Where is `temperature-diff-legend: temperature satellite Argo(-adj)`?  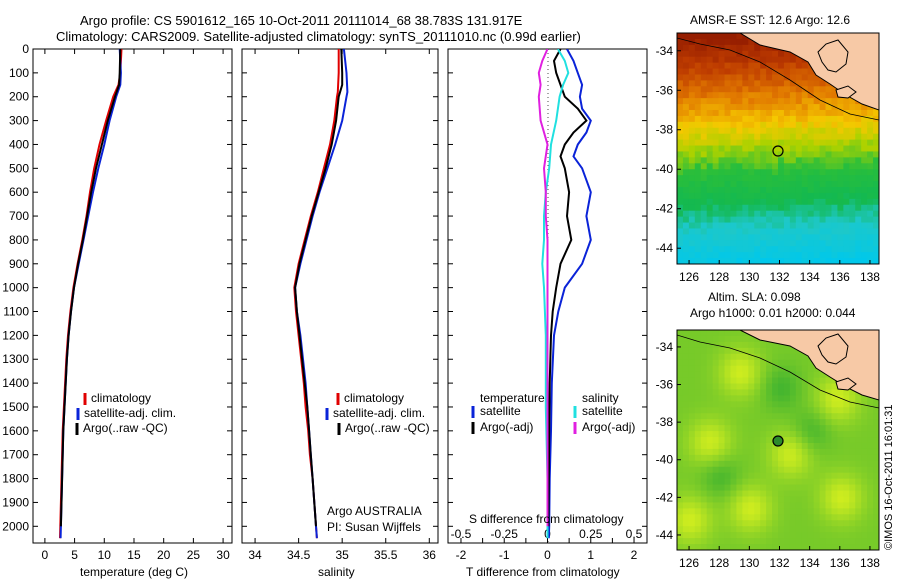 temperature-diff-legend: temperature satellite Argo(-adj) is located at coordinates (508, 412).